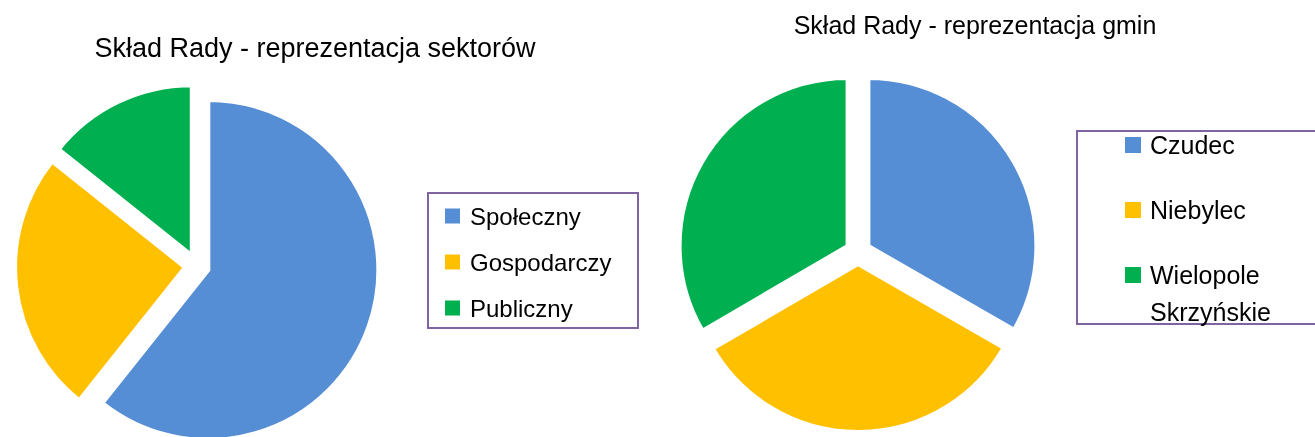  What do you see at coordinates (1192, 145) in the screenshot?
I see `legend-label: Czudec` at bounding box center [1192, 145].